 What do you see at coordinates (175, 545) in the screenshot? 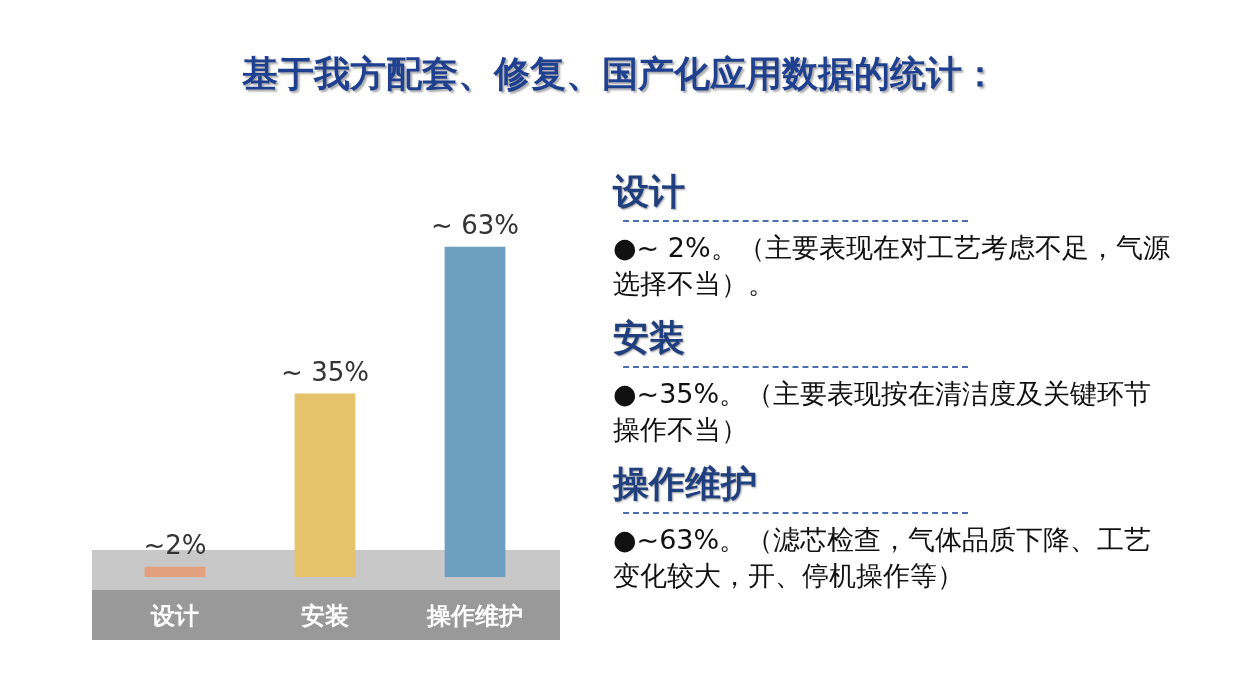
I see `data-label: ~2%` at bounding box center [175, 545].